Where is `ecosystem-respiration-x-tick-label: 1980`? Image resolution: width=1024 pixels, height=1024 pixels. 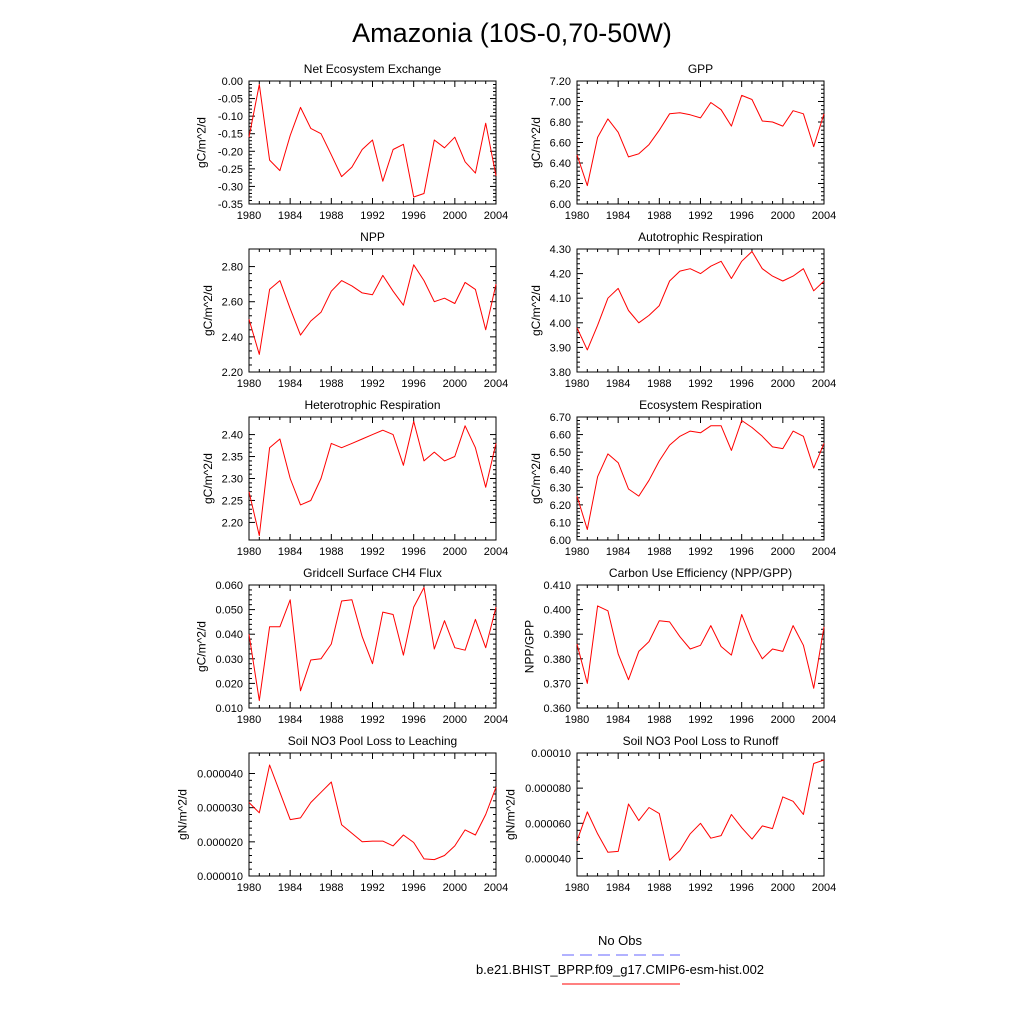 ecosystem-respiration-x-tick-label: 1980 is located at coordinates (577, 552).